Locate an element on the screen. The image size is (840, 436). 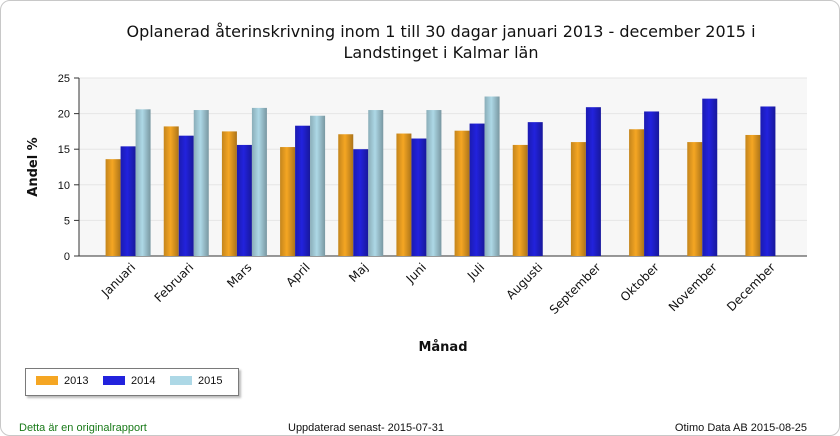
chart-title-line2: Landstinget i Kalmar län is located at coordinates (441, 52).